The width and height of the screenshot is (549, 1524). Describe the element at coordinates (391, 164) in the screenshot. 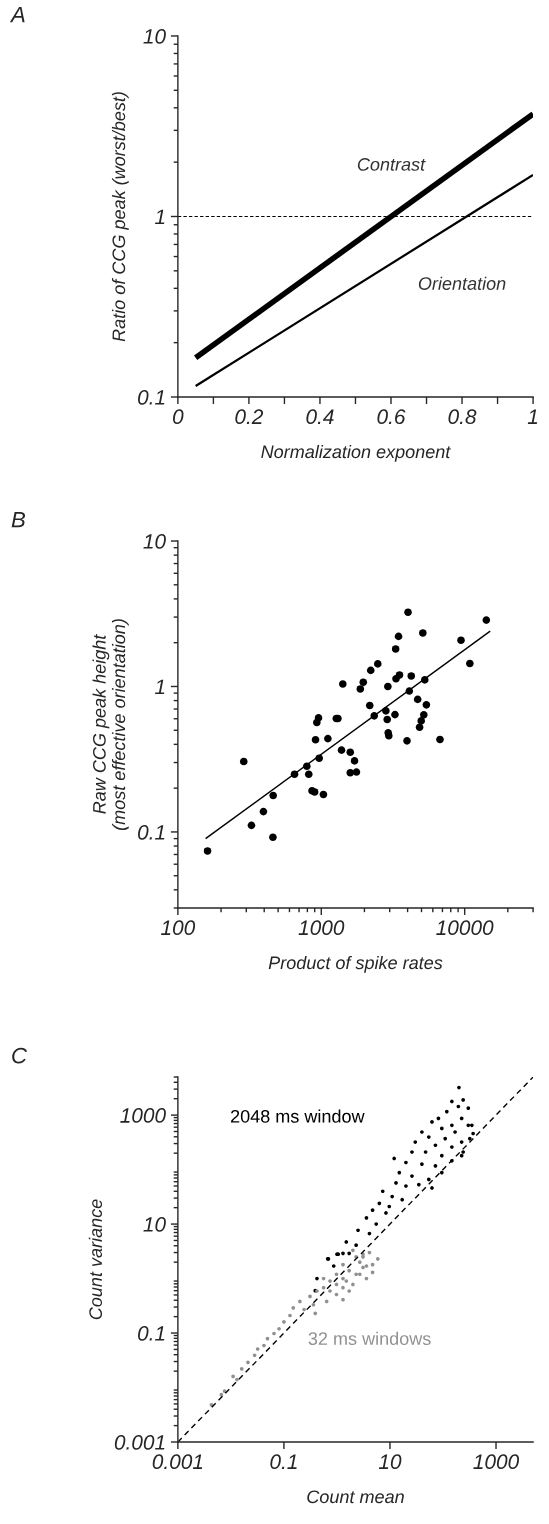

I see `series-label: Contrast` at that location.